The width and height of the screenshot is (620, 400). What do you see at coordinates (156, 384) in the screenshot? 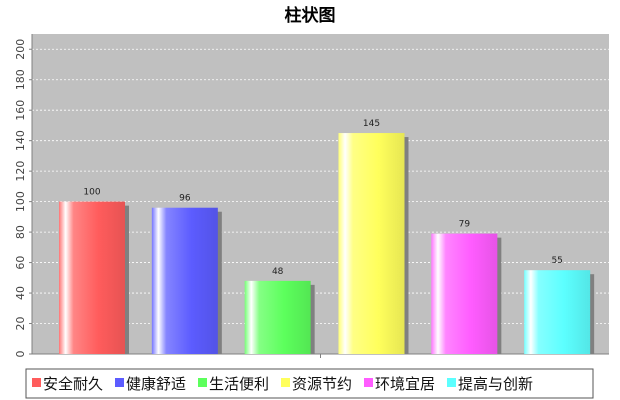
I see `legend-label: 健康舒适` at bounding box center [156, 384].